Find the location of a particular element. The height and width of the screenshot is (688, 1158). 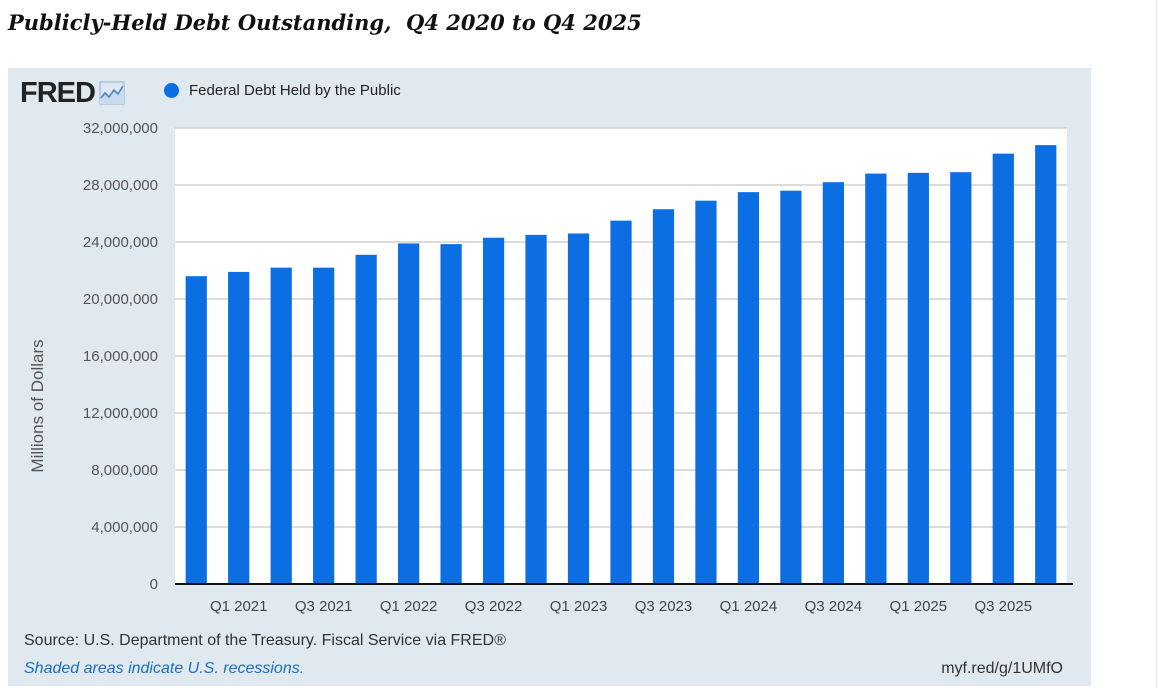

x-tick-label: Q3 2022 is located at coordinates (494, 606).